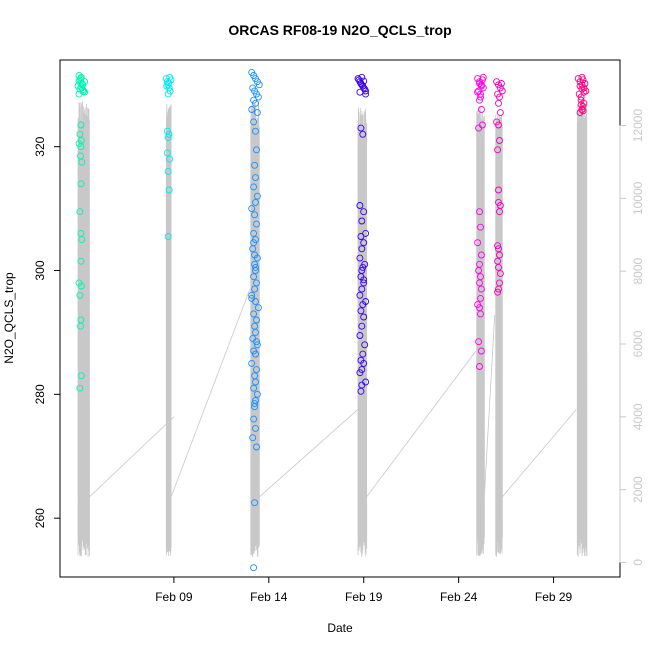 This screenshot has width=650, height=650. Describe the element at coordinates (174, 597) in the screenshot. I see `x-tick-label: Feb 09` at that location.